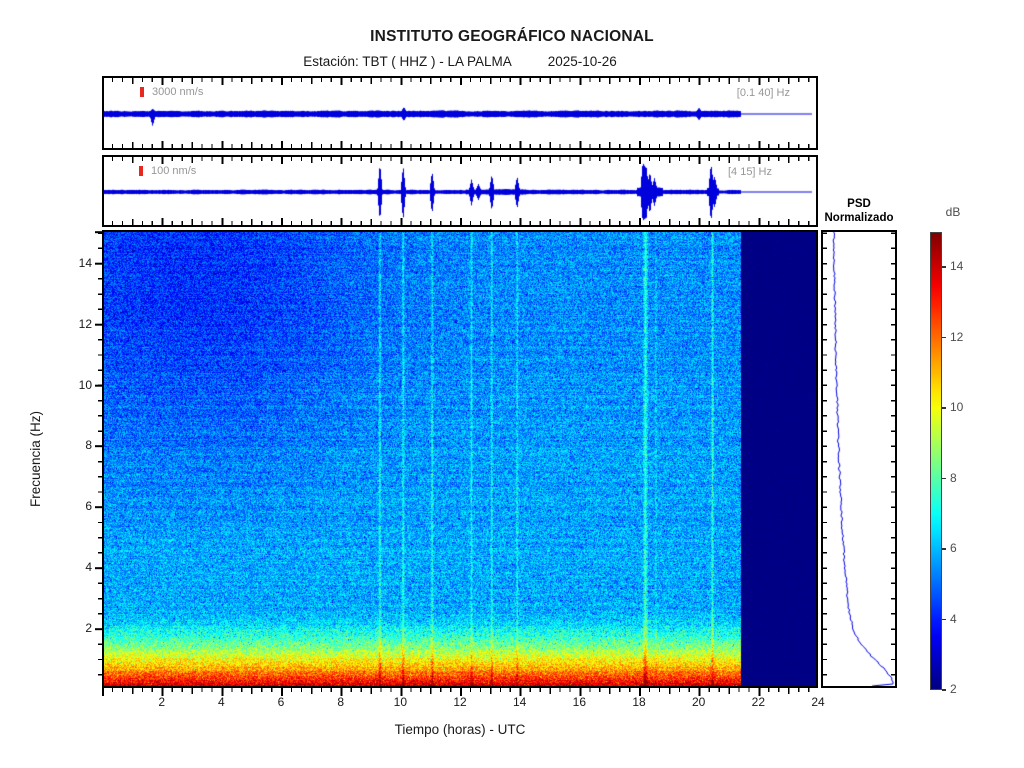 The width and height of the screenshot is (1024, 768). I want to click on page-title: INSTITUTO GEOGRÁFICO NACIONAL, so click(512, 36).